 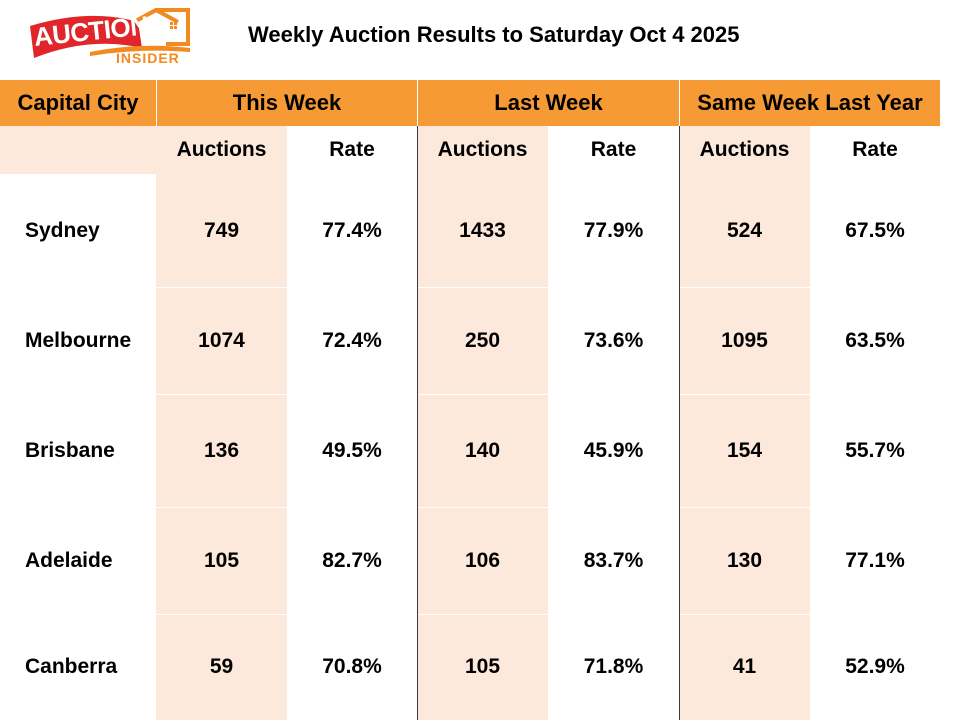 What do you see at coordinates (744, 230) in the screenshot?
I see `last-year-auctions: 524` at bounding box center [744, 230].